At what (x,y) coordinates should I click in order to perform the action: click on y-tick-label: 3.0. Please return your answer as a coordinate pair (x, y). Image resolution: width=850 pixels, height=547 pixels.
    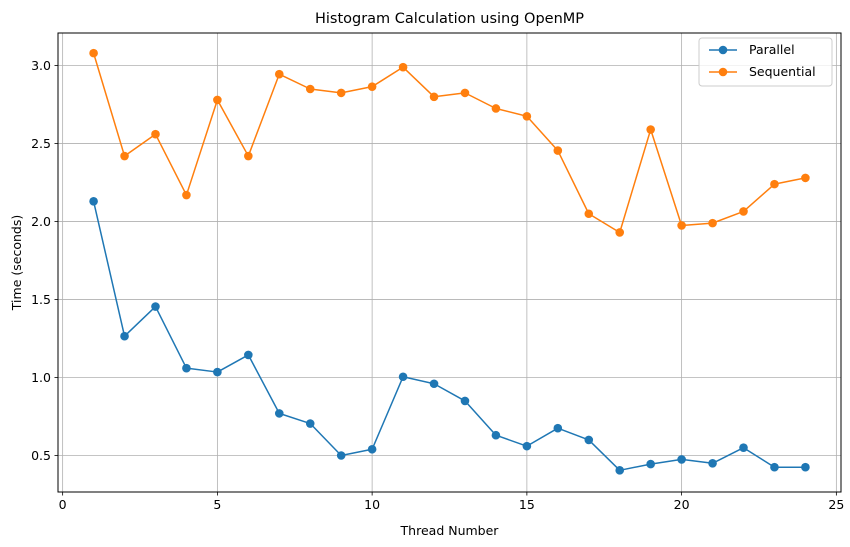
    Looking at the image, I should click on (41, 65).